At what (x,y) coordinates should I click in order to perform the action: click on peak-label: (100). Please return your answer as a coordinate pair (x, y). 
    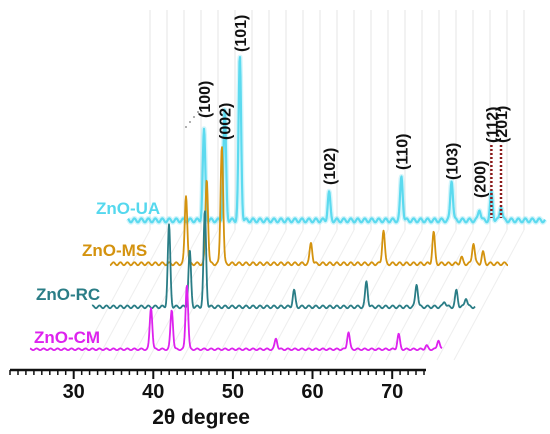
    Looking at the image, I should click on (205, 99).